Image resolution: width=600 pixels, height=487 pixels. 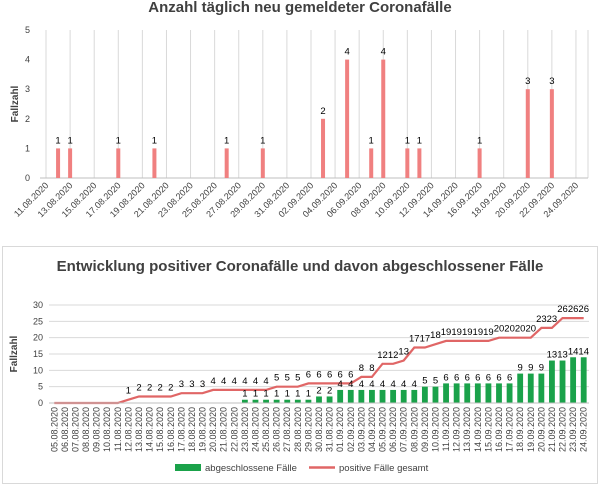 I want to click on x-tick-label: 22.09.2020, so click(x=563, y=429).